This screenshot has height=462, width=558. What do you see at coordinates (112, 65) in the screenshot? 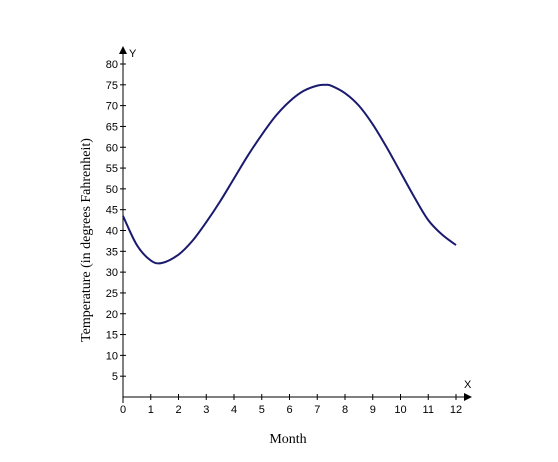
I see `y-tick-label: 80` at bounding box center [112, 65].